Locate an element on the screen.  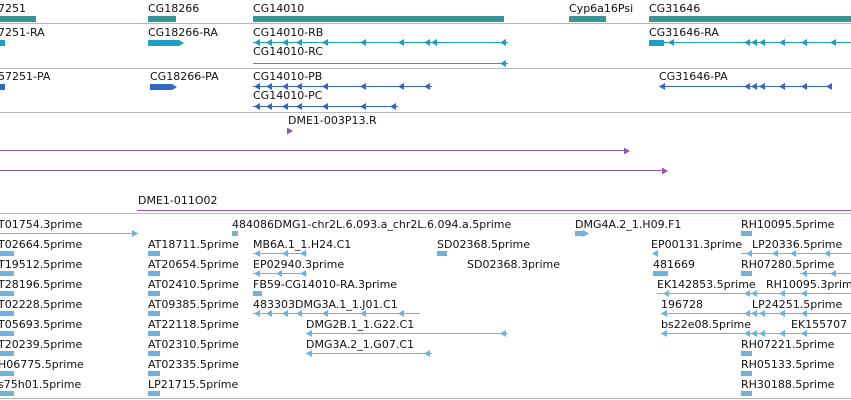
gene-label-cg14010: CG14010 is located at coordinates (279, 8).